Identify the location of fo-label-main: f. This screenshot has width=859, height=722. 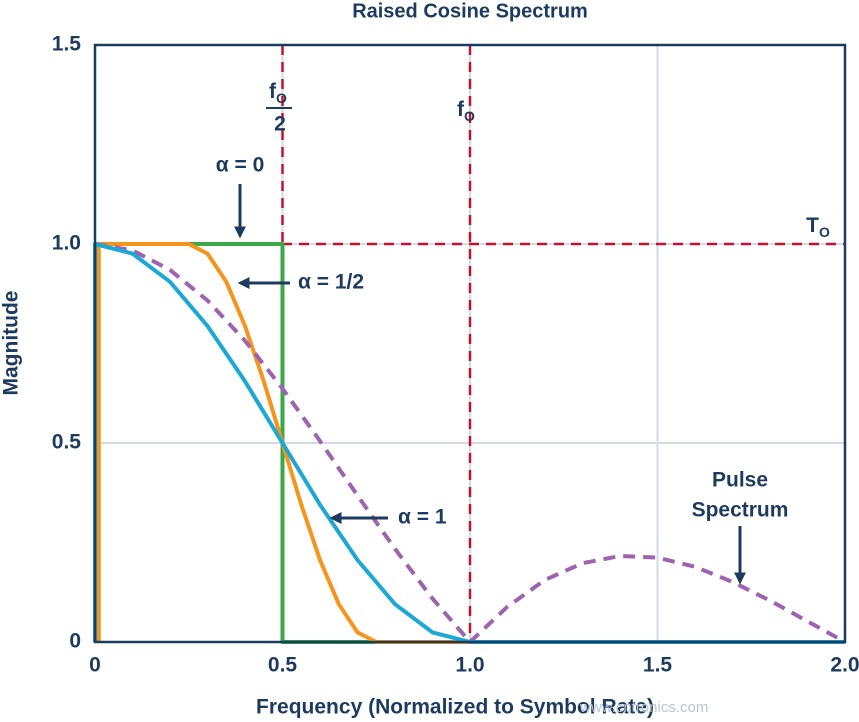
(461, 109).